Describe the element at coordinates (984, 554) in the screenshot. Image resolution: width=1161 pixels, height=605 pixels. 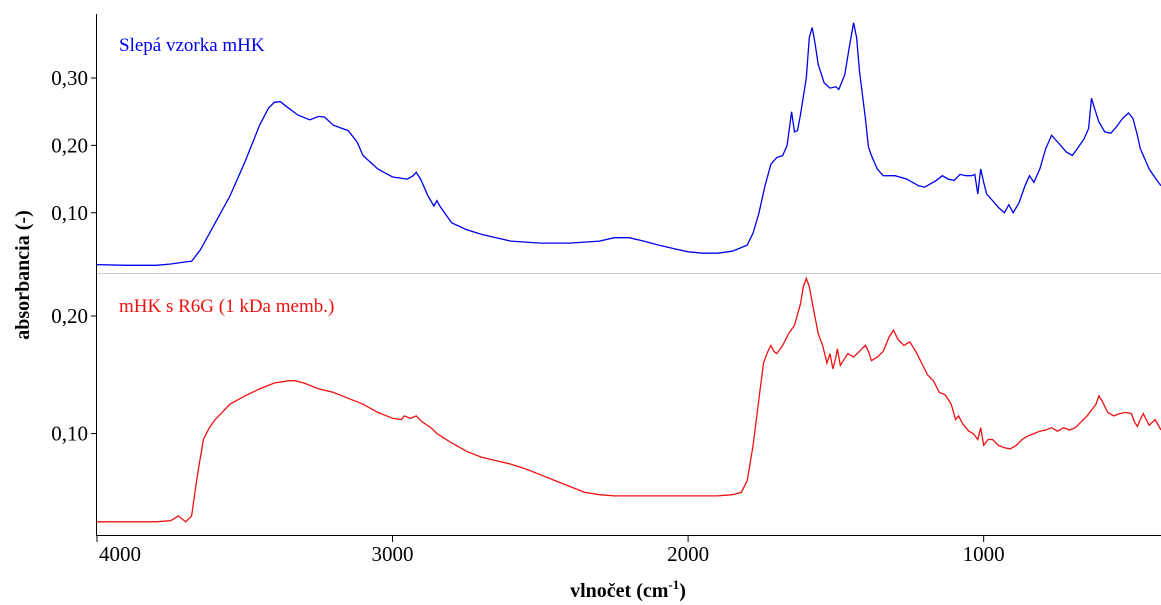
I see `x-tick-label: 1000` at that location.